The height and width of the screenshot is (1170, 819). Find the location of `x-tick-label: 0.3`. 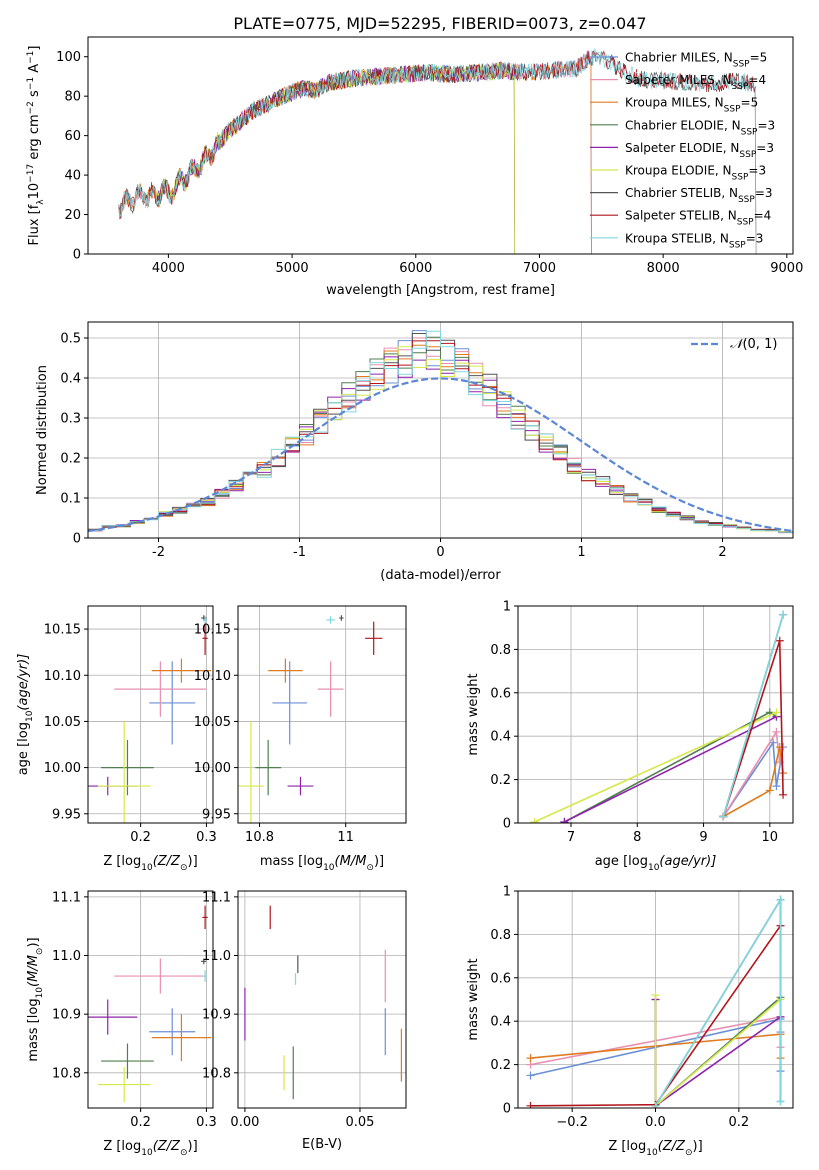

x-tick-label: 0.3 is located at coordinates (206, 1122).